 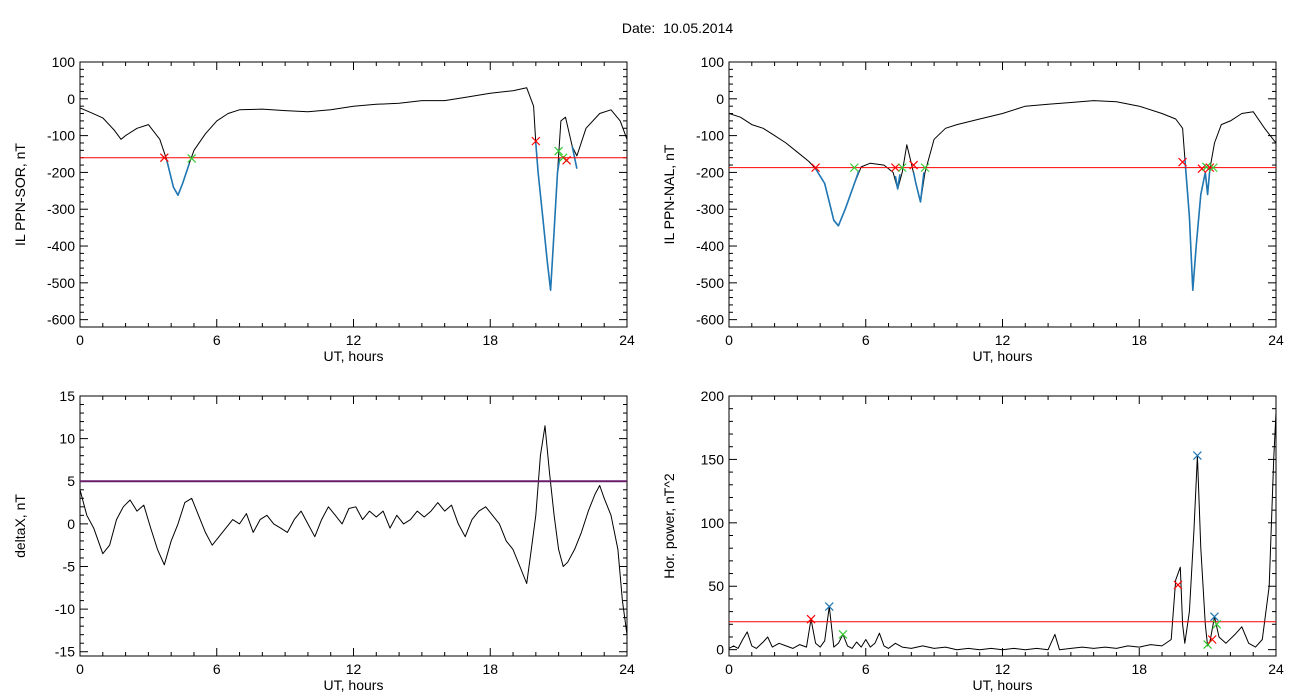 I want to click on y-tick-label: -10, so click(x=65, y=609).